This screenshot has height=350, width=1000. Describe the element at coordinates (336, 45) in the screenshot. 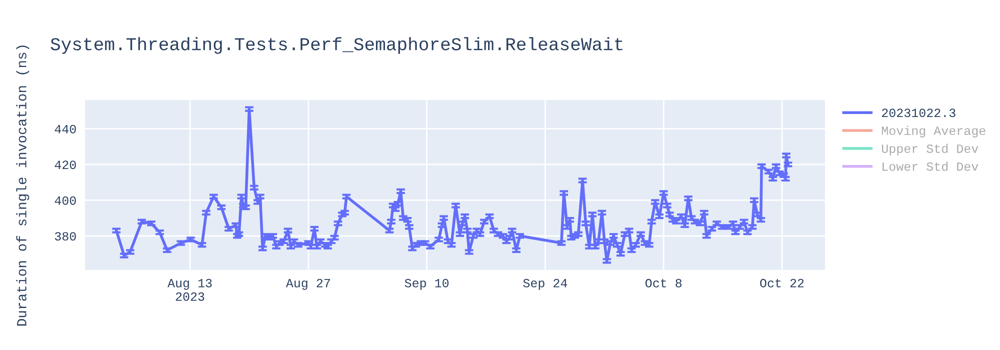

I see `chart-title: System.Threading.Tests.Perf_SemaphoreSlim.ReleaseWait` at that location.